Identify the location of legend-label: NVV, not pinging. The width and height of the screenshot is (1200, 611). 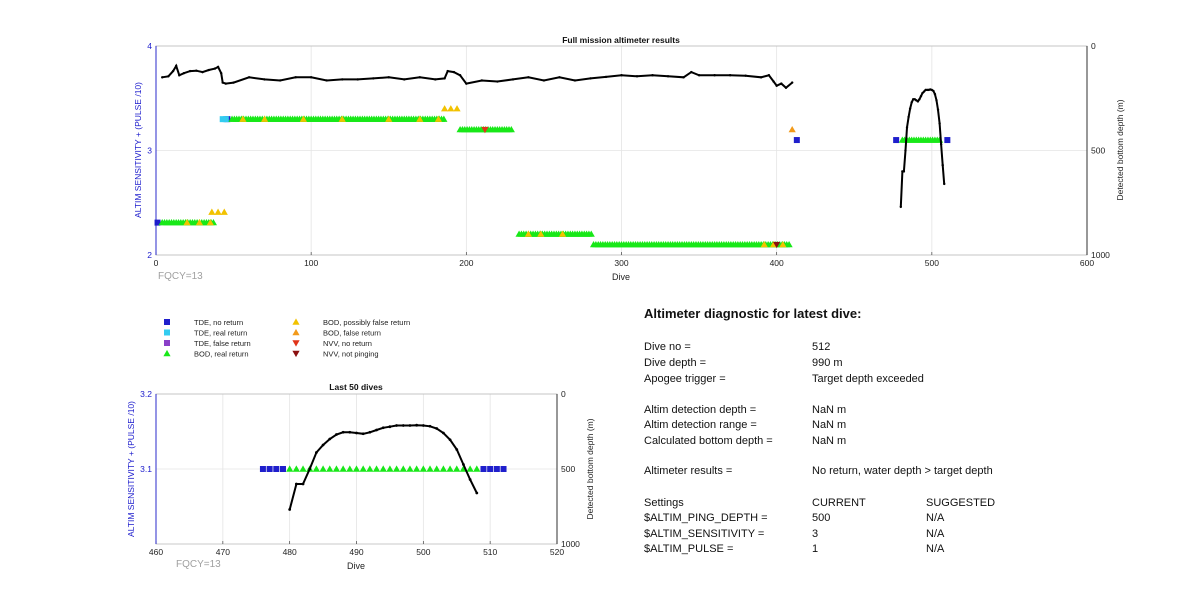
(351, 354).